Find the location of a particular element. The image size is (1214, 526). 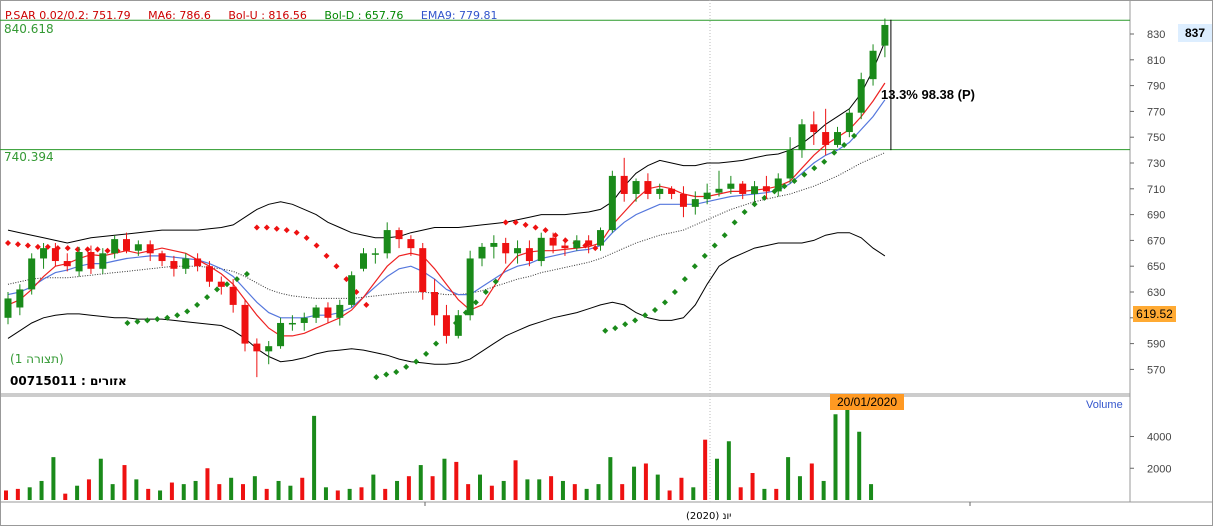

volume-y-tick-label: 4000 is located at coordinates (1159, 438).